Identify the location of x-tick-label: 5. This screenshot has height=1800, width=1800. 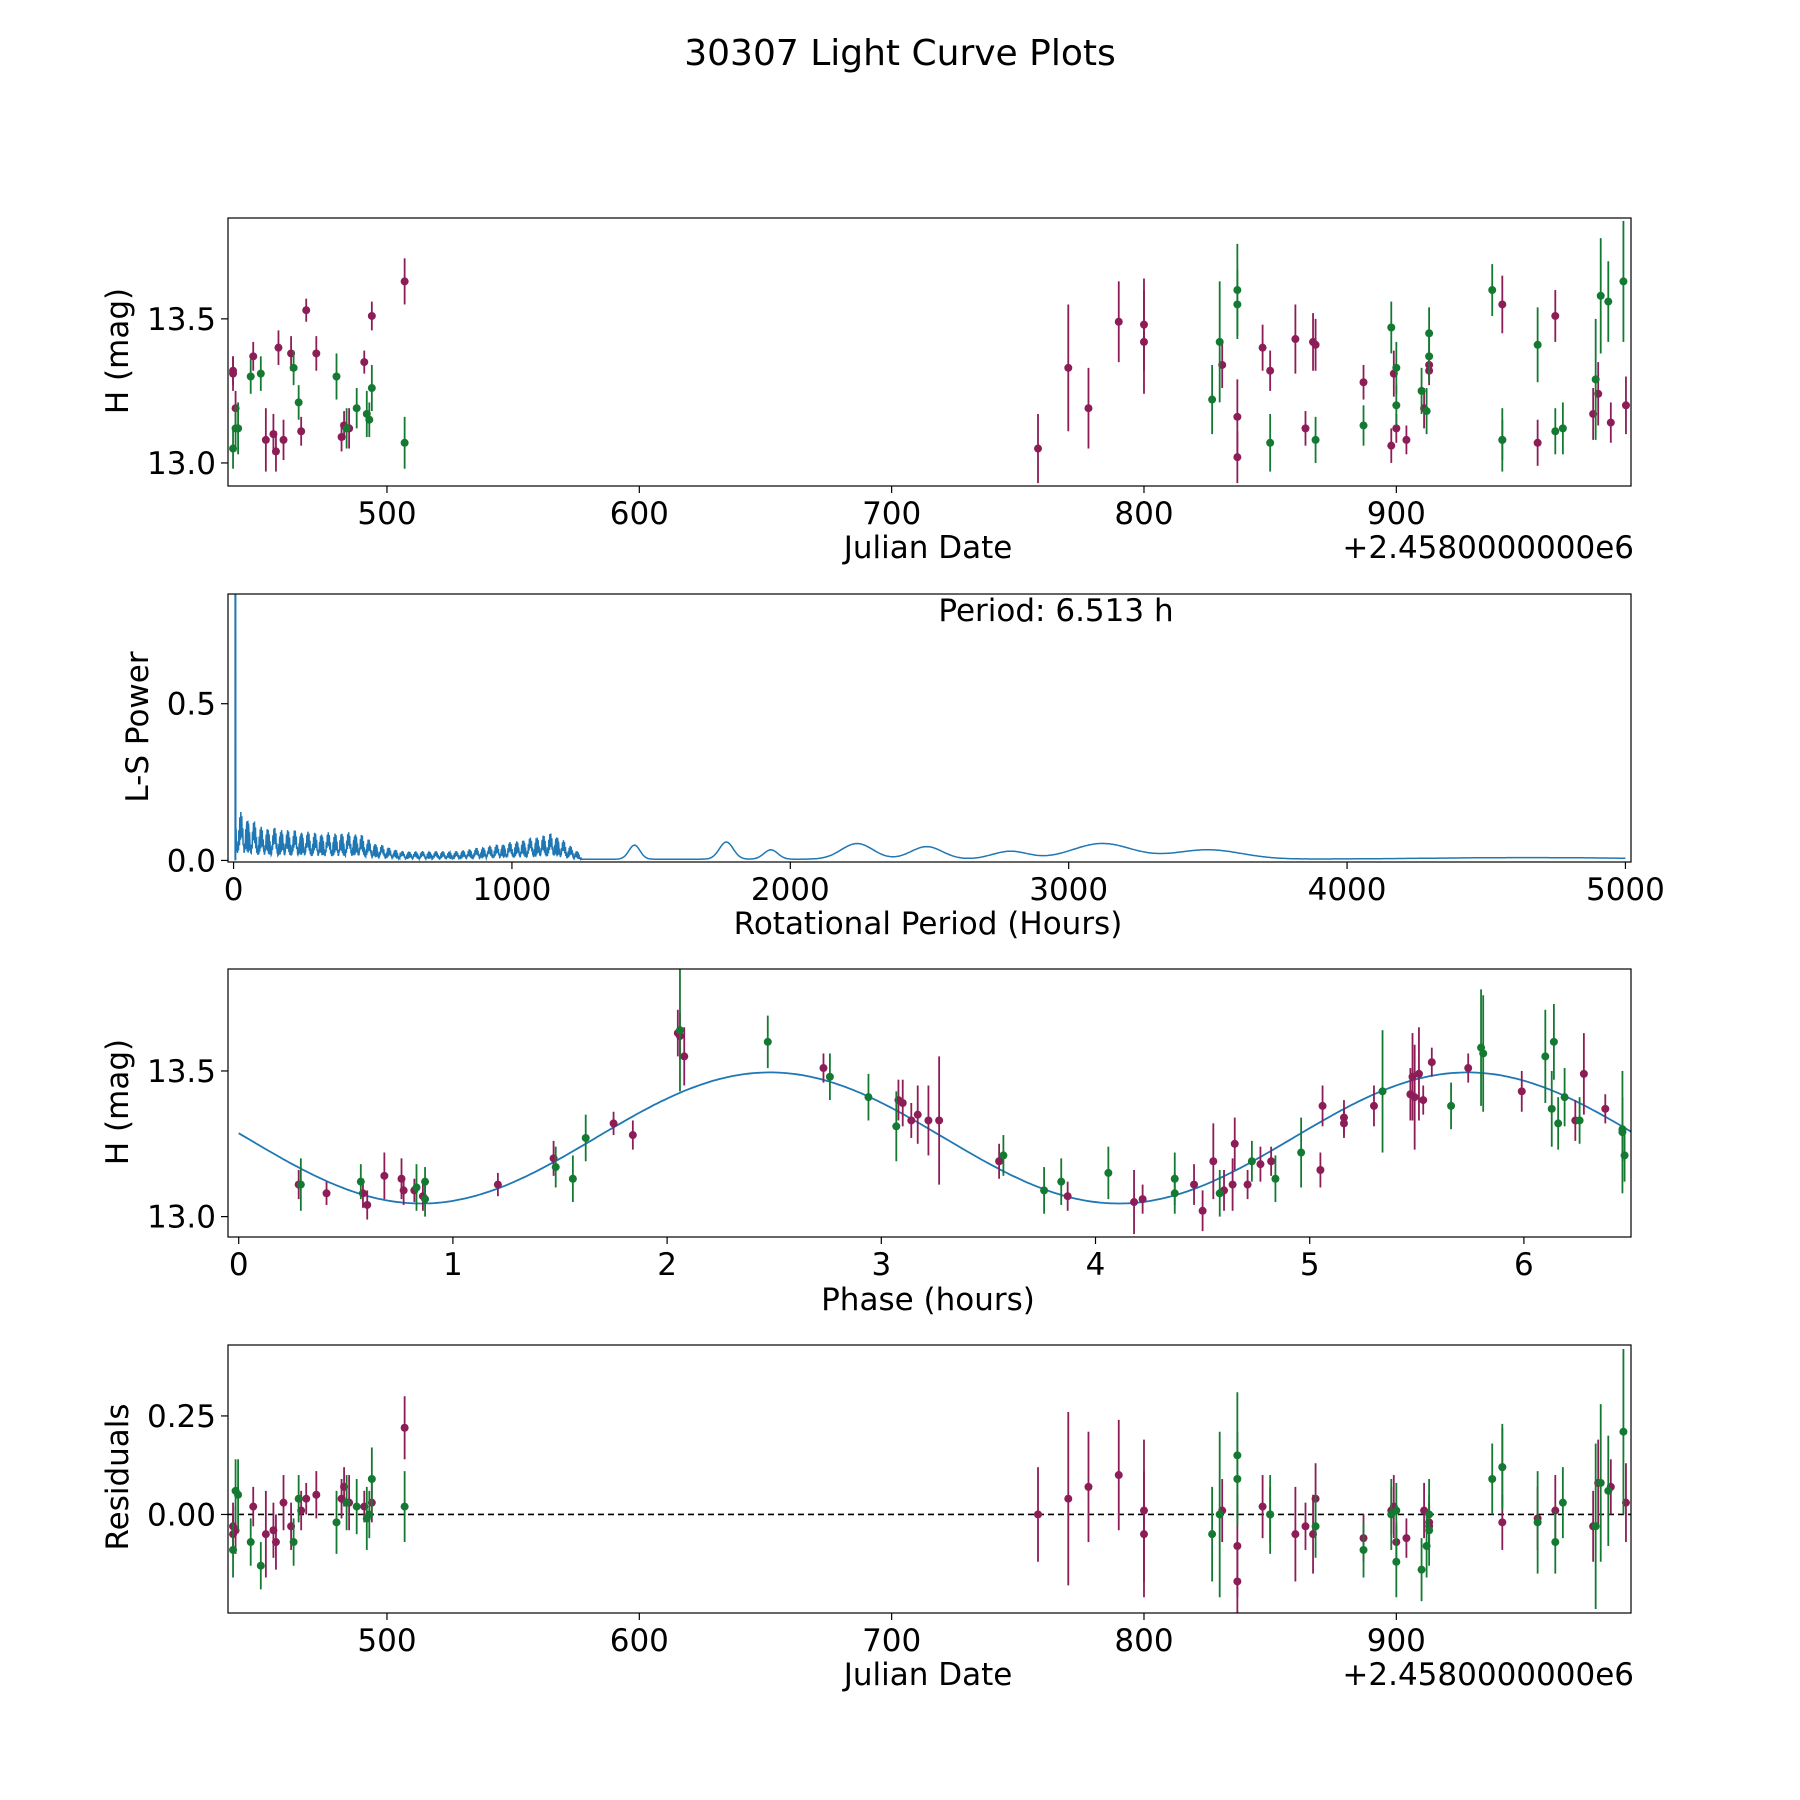
(1310, 1265).